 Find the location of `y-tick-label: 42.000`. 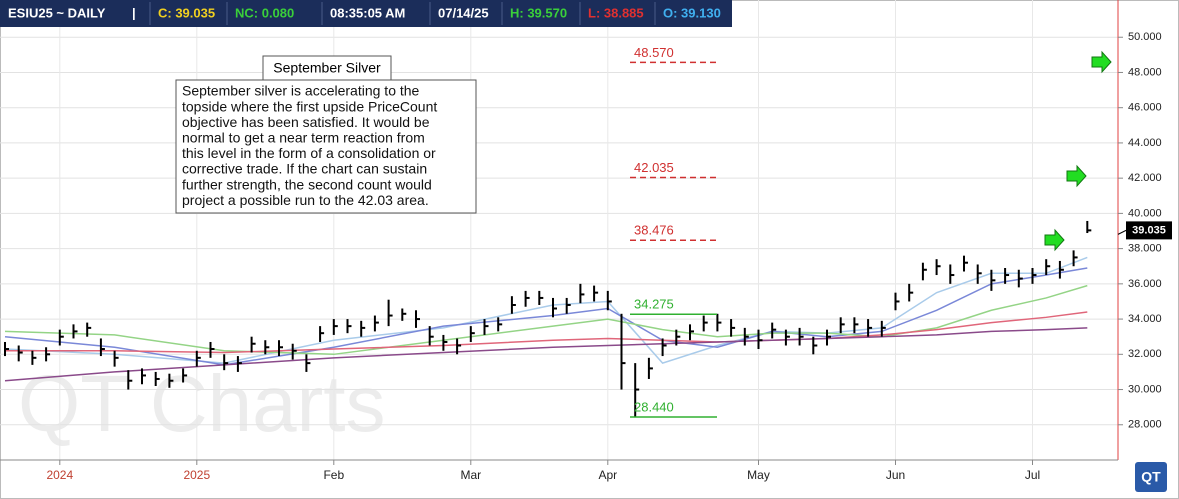

y-tick-label: 42.000 is located at coordinates (1145, 178).